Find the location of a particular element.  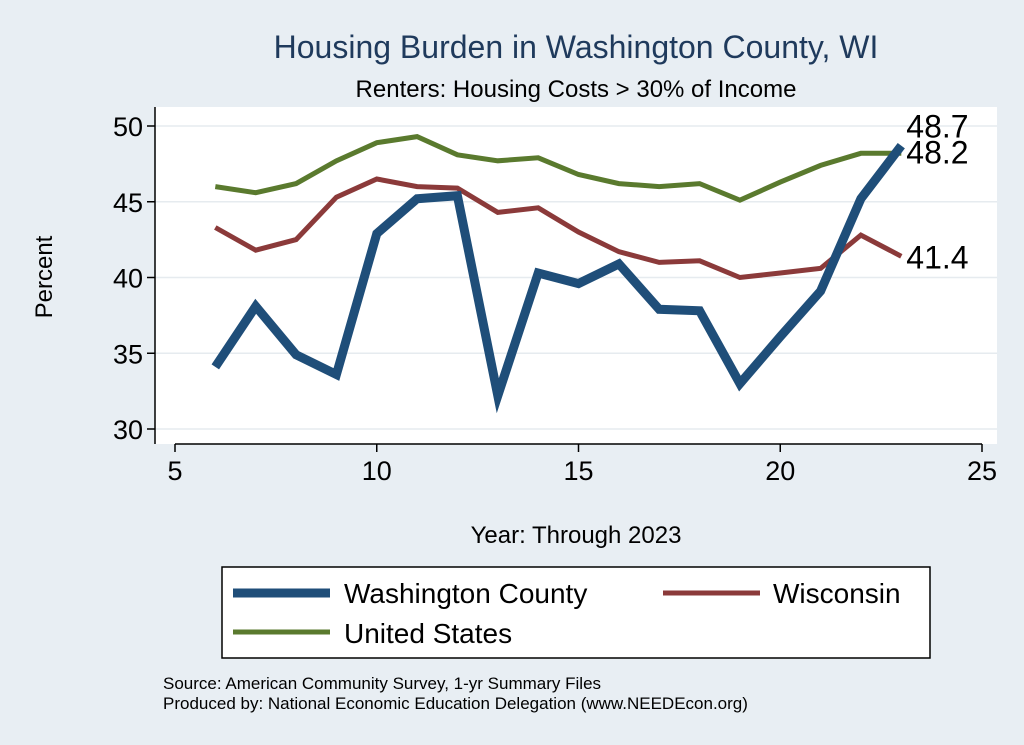

y-tick-label-35: 35 is located at coordinates (128, 354).